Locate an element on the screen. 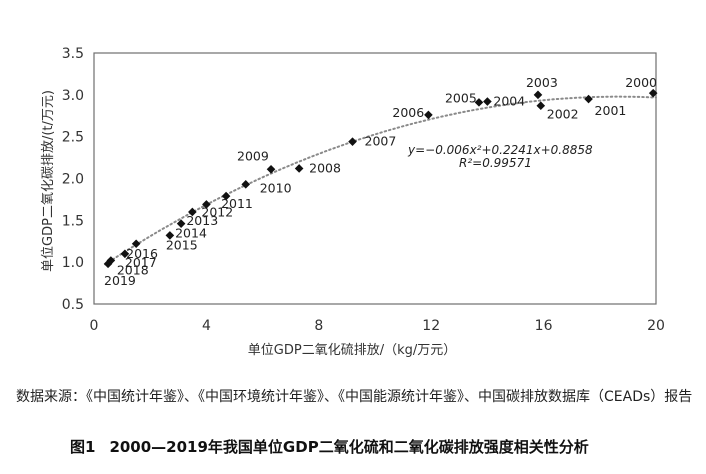  data-point-2006 is located at coordinates (428, 115).